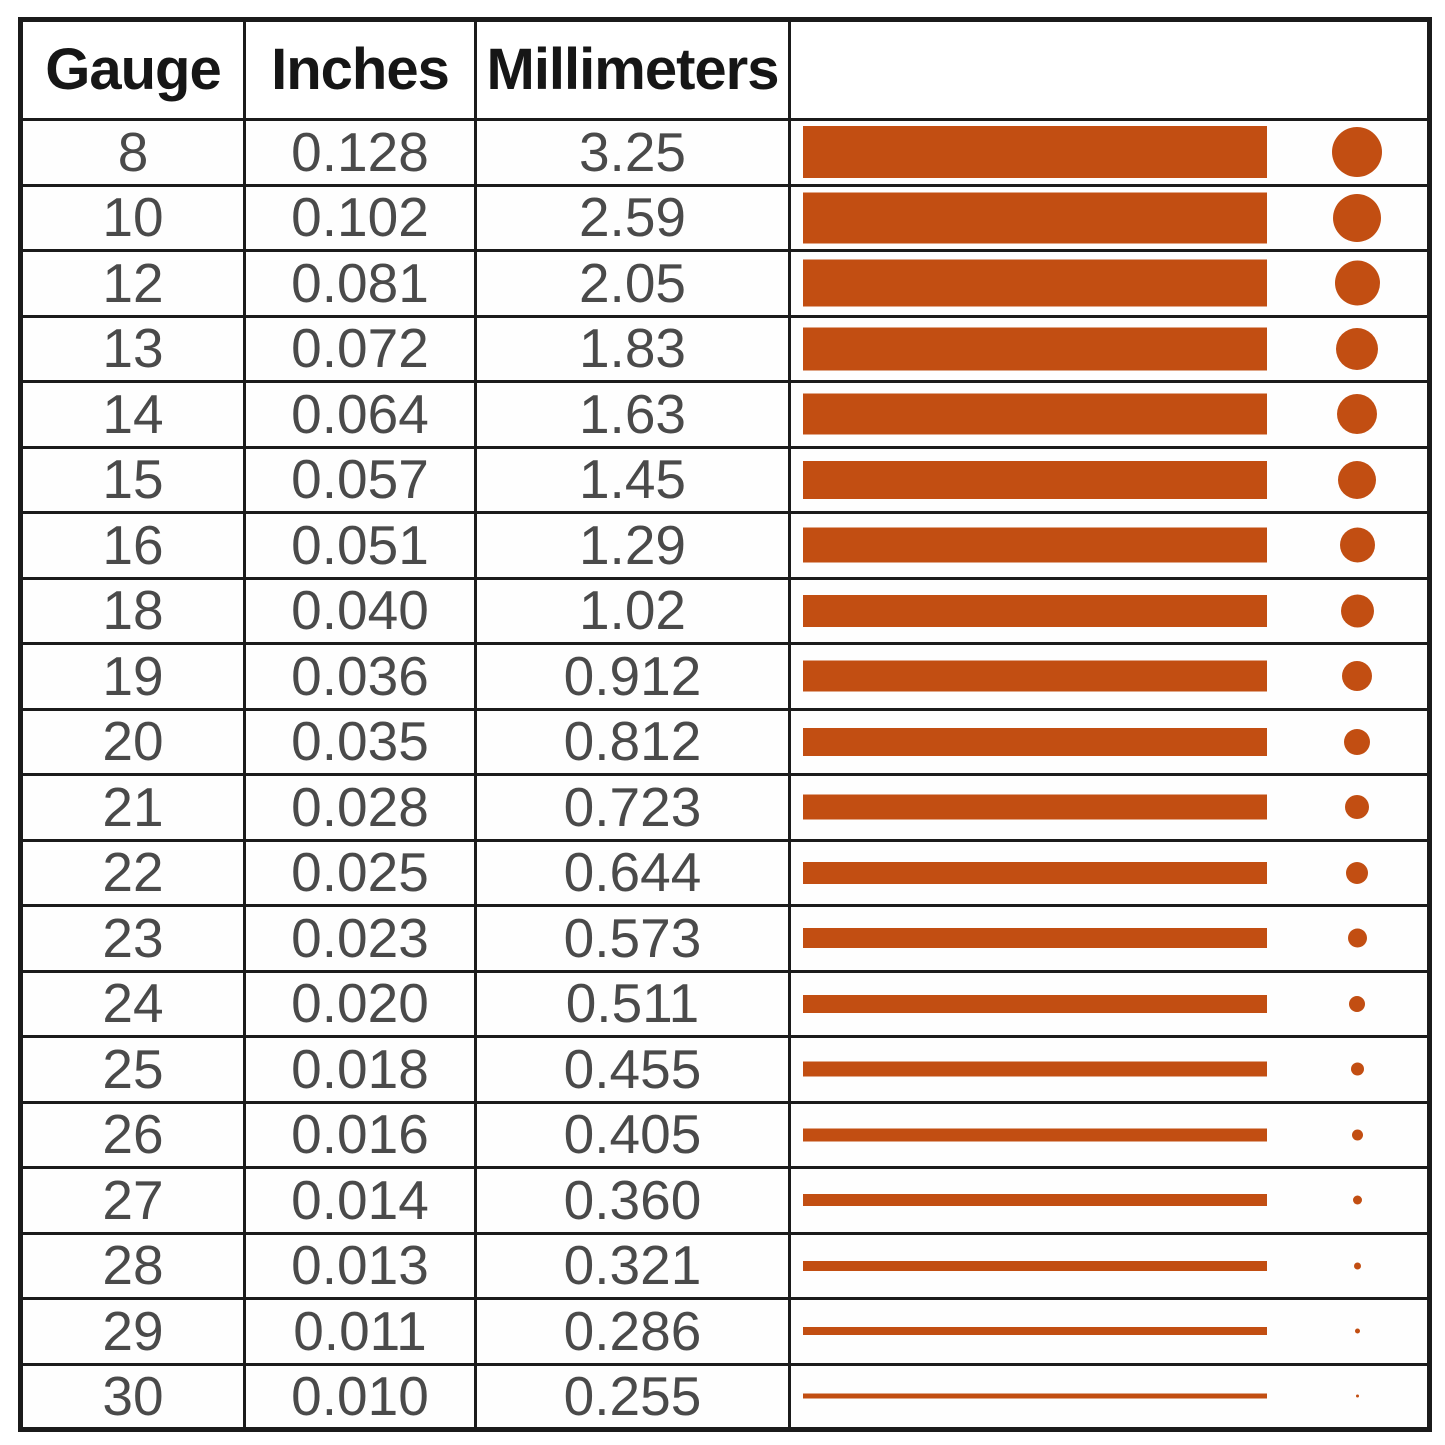  I want to click on table-row: 13 0.072 1.83, so click(725, 348).